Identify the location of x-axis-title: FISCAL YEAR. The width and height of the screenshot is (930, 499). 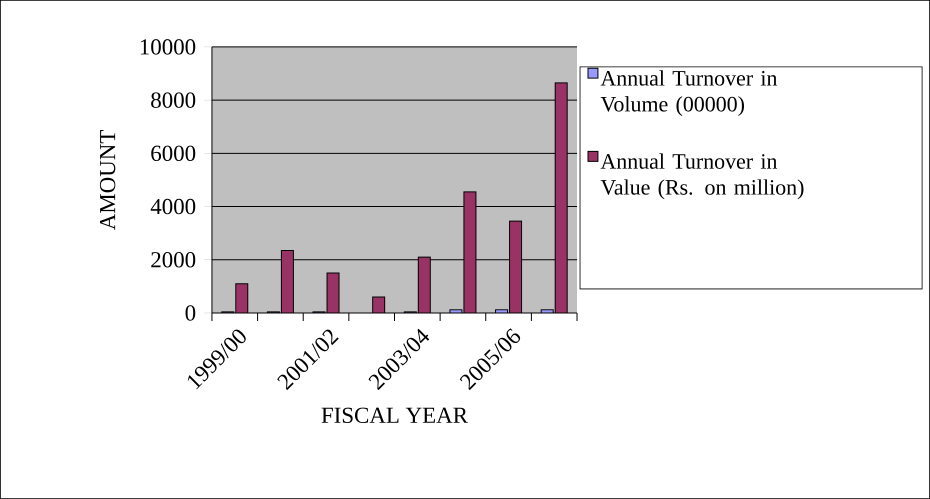
(395, 416).